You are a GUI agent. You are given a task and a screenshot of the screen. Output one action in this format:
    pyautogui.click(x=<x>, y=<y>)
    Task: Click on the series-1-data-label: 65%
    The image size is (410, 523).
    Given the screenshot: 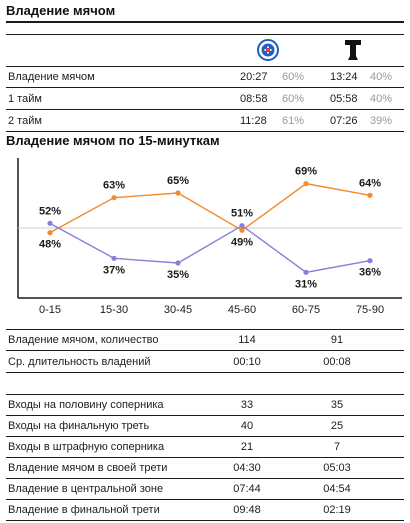 What is the action you would take?
    pyautogui.click(x=178, y=181)
    